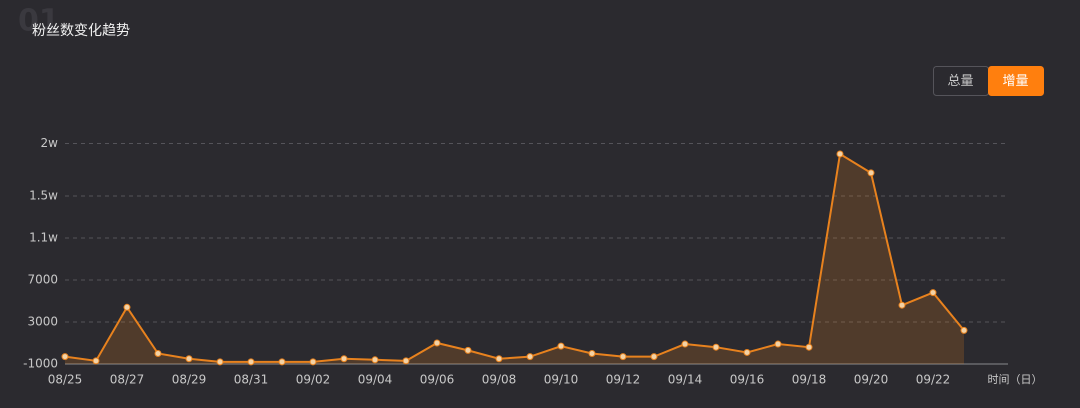 This screenshot has height=408, width=1080. I want to click on x-tick-label: 09/04, so click(375, 380).